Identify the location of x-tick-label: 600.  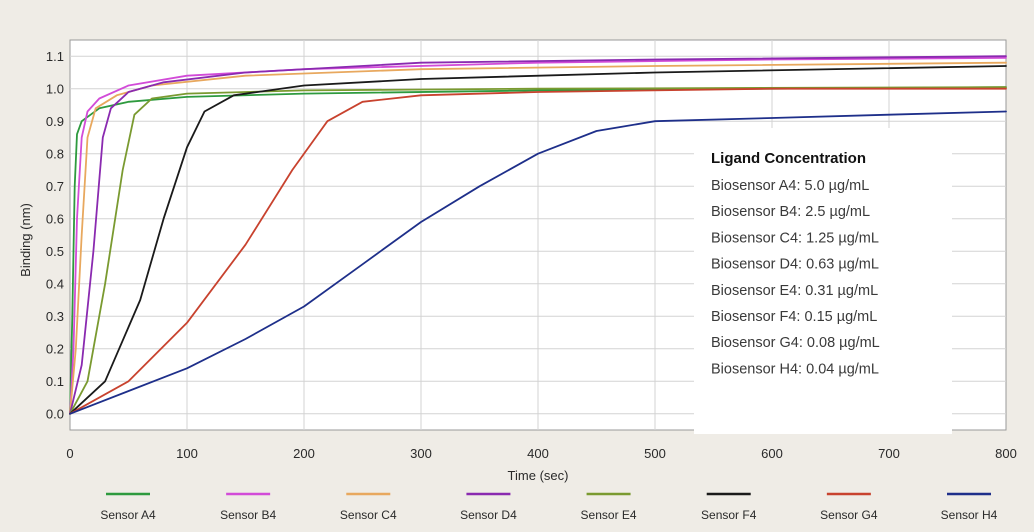
(772, 453).